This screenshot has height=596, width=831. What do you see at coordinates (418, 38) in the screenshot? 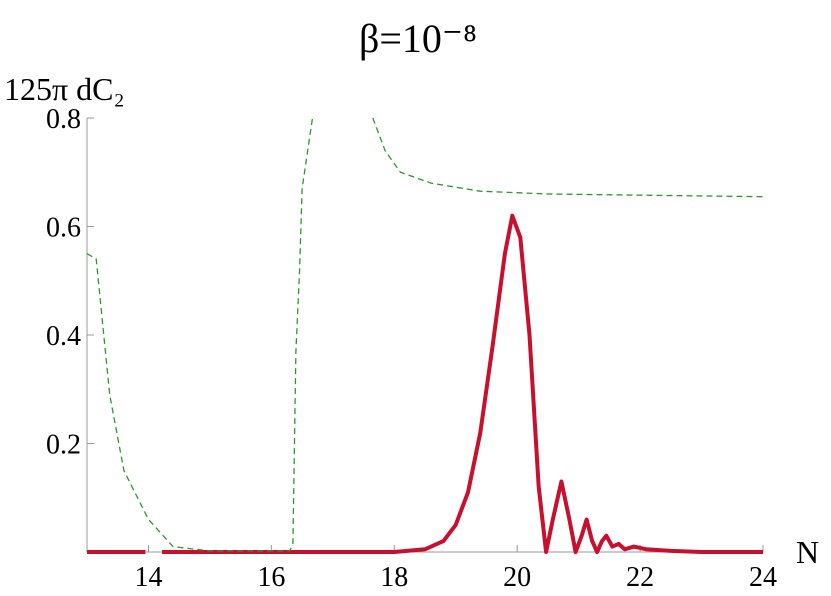
I see `chart-title: β=10⁻⁸` at bounding box center [418, 38].